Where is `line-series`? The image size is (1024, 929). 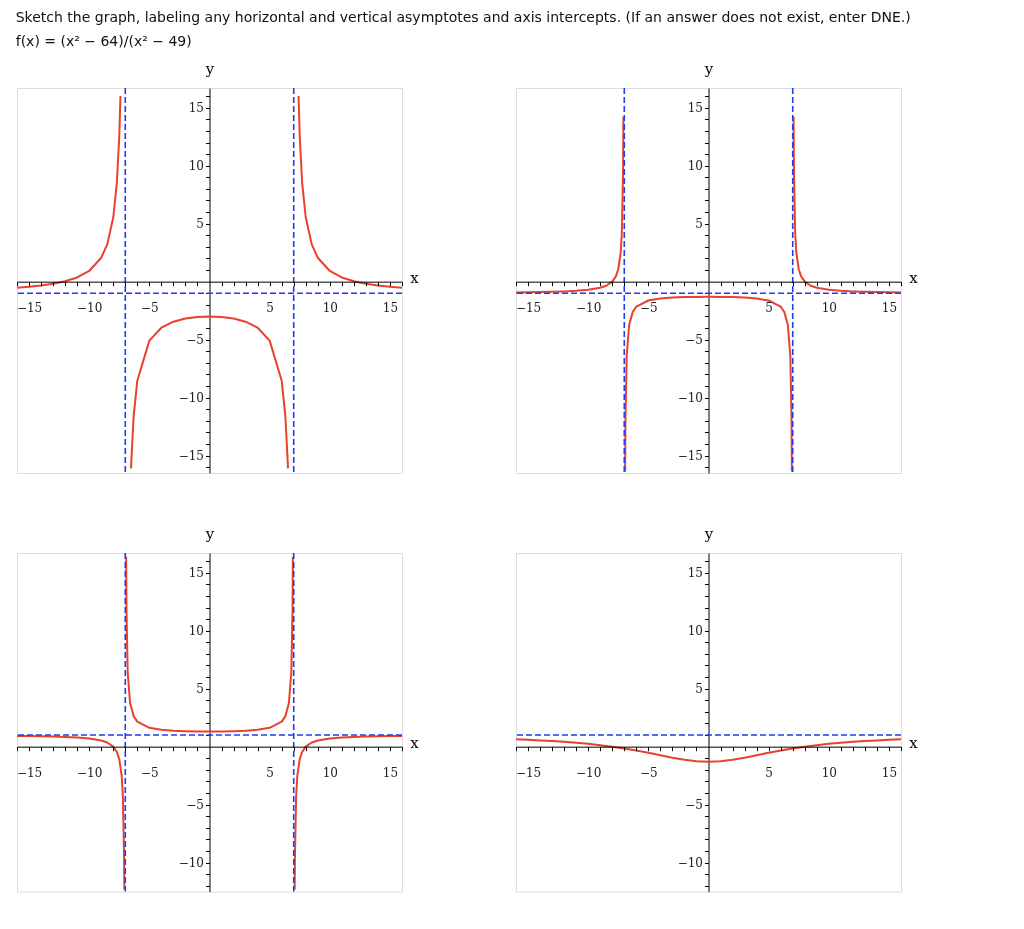
line-series is located at coordinates (708, 750).